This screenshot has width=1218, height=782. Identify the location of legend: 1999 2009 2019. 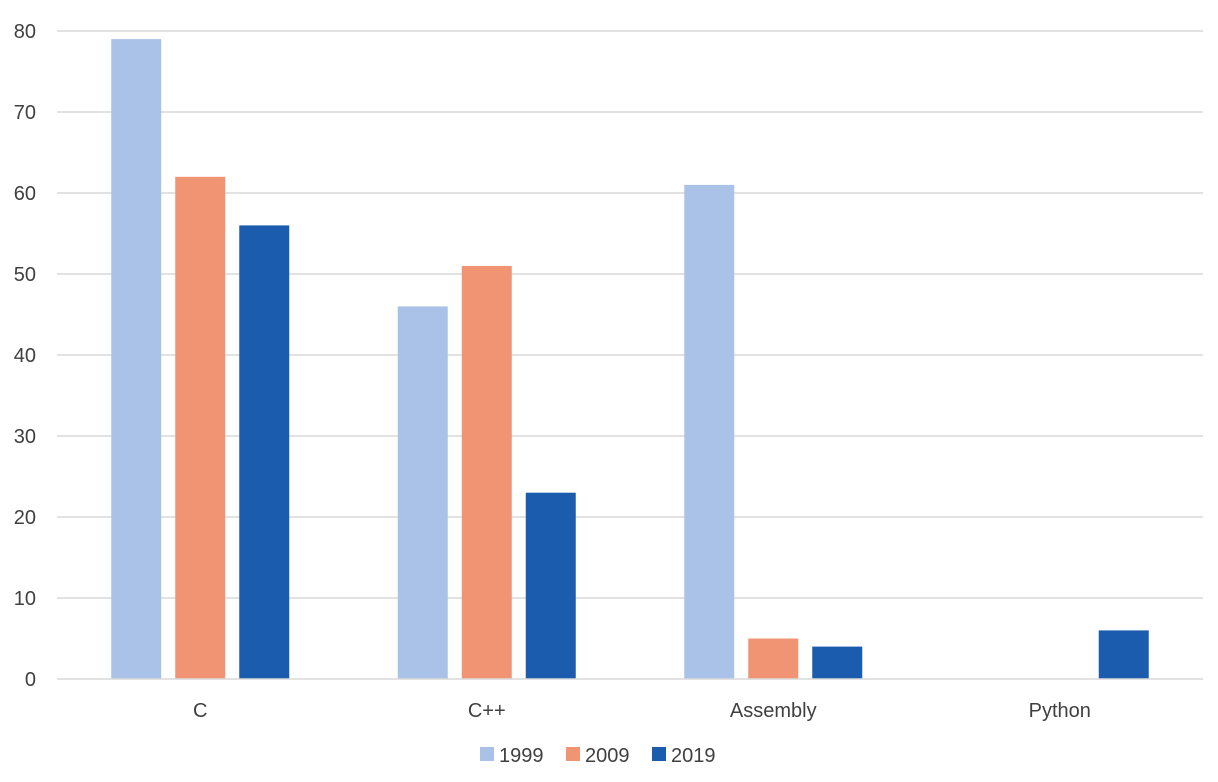
(598, 756).